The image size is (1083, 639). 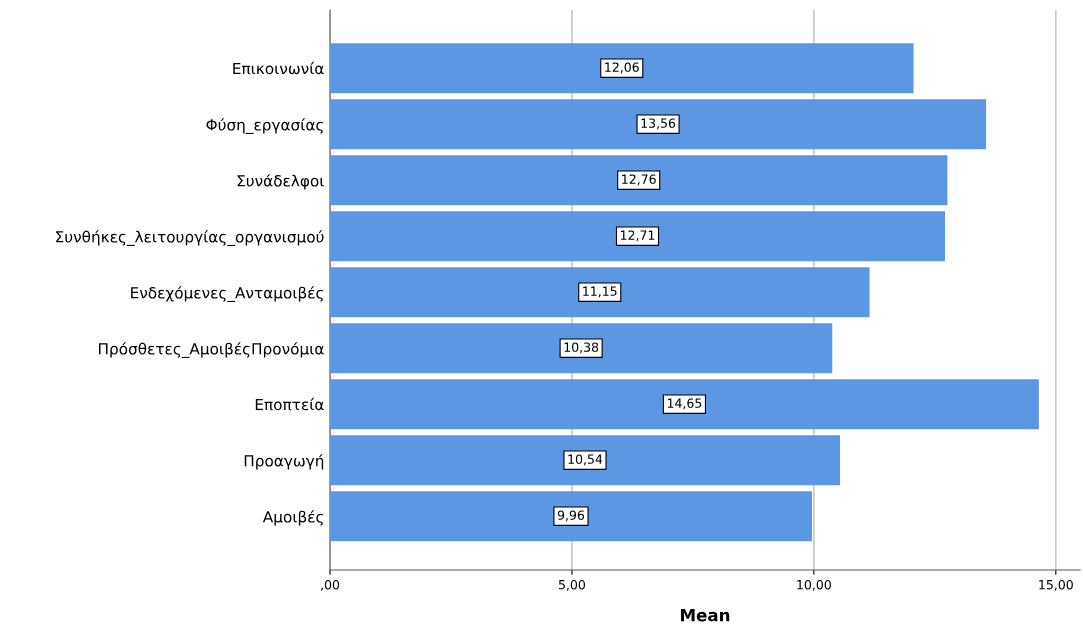 I want to click on x-tick-label: 5,00, so click(x=572, y=585).